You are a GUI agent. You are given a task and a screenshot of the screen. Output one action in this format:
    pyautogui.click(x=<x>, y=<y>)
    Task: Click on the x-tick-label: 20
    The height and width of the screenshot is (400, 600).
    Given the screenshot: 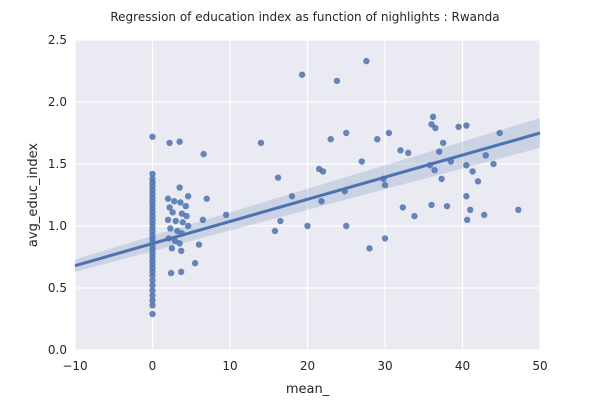 What is the action you would take?
    pyautogui.click(x=307, y=366)
    